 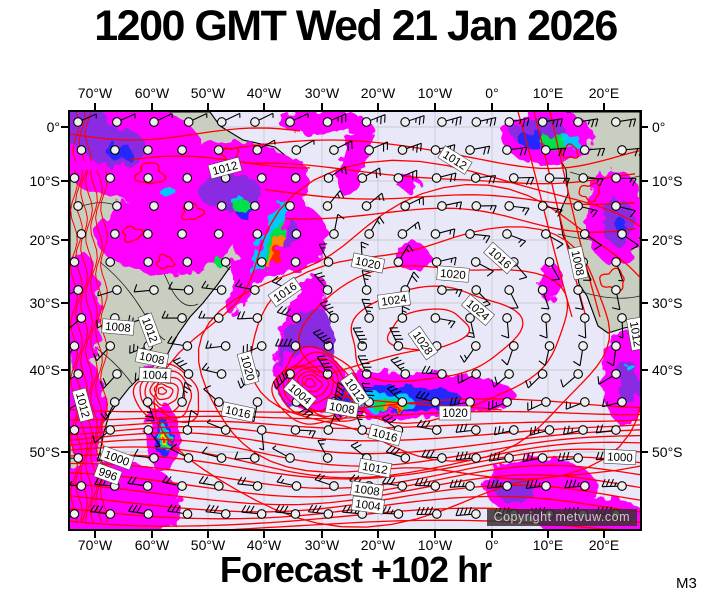 I want to click on lat-tick-left, so click(x=64, y=127).